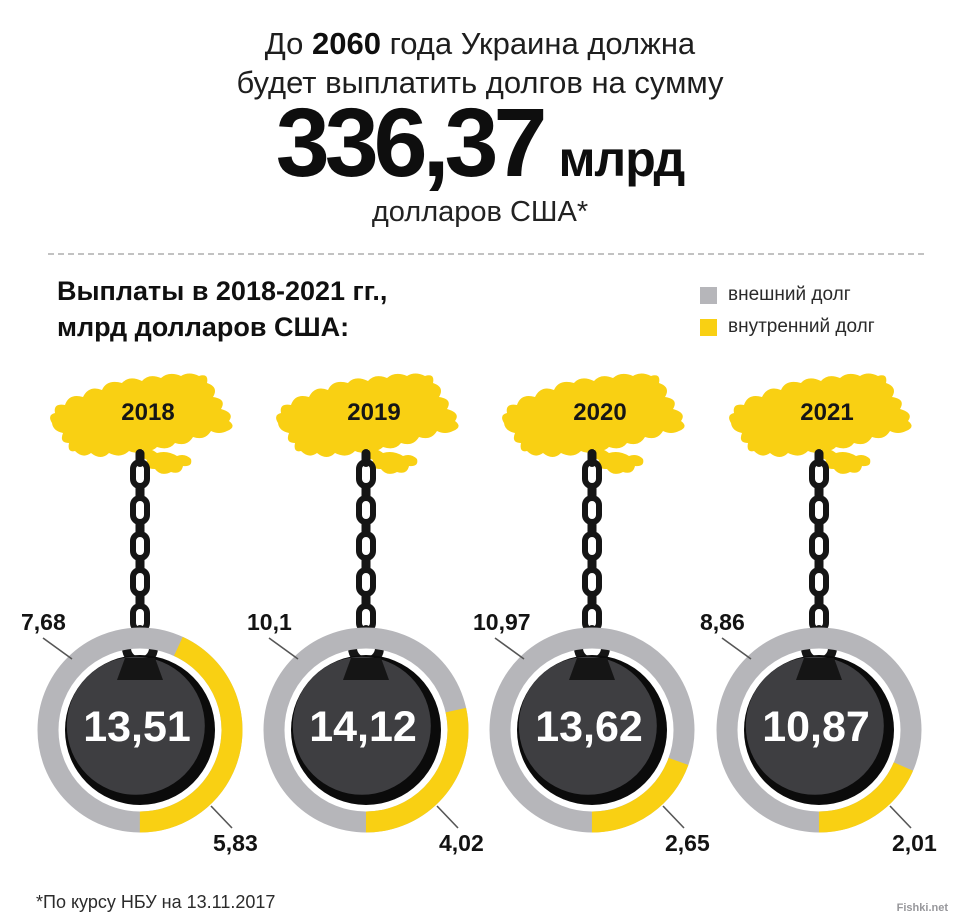  What do you see at coordinates (708, 327) in the screenshot?
I see `internal-debt-swatch-icon` at bounding box center [708, 327].